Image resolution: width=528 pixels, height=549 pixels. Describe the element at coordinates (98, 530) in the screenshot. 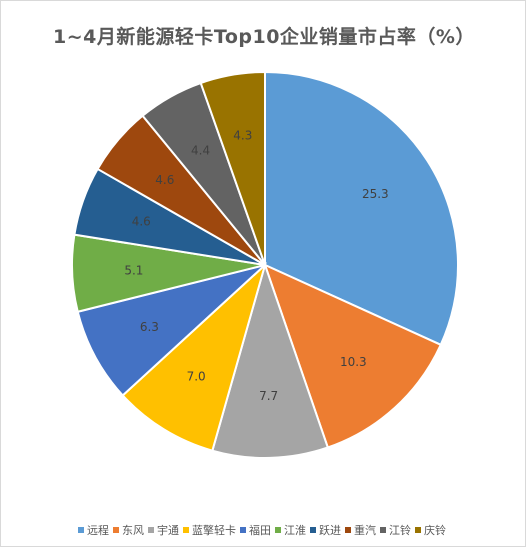

I see `legend-label: 远程` at that location.